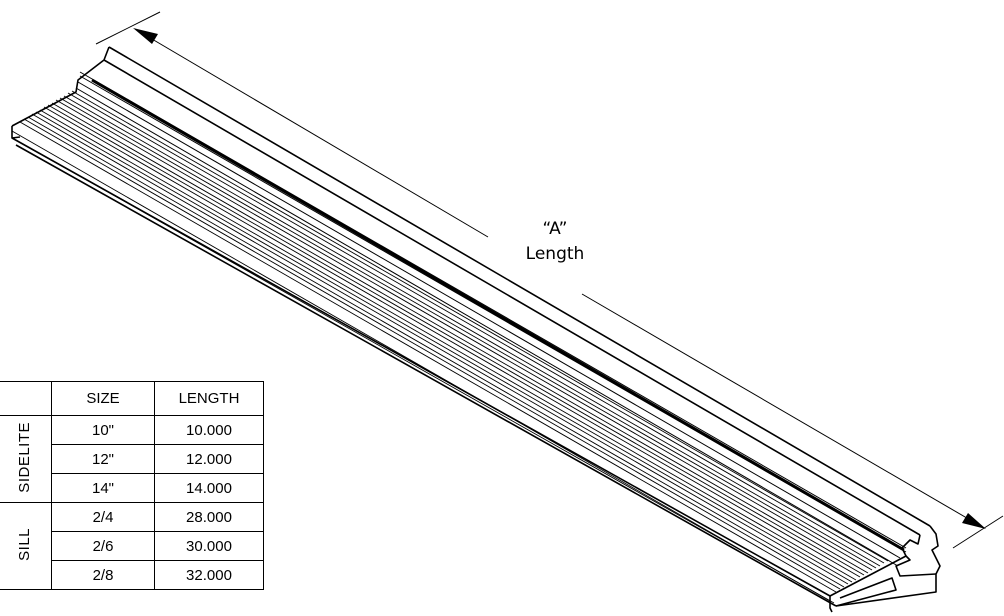 The image size is (1004, 616). I want to click on table-row: 2/8 32.000, so click(132, 575).